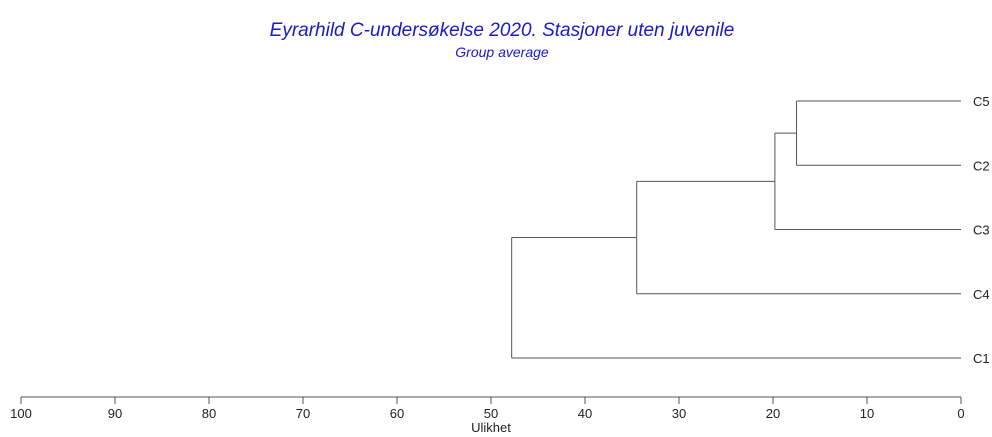  I want to click on x-axis: 100 90 80 70 60 50 40 30 20 10 0, so click(487, 408).